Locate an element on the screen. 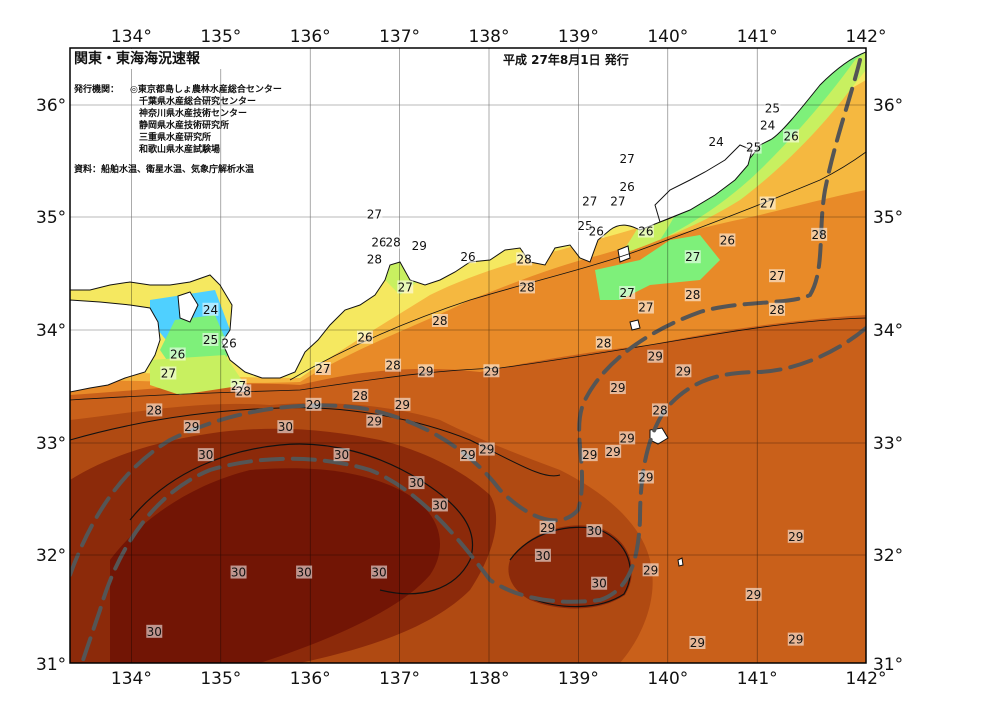 This screenshot has height=709, width=1002. land-boso is located at coordinates (703, 183).